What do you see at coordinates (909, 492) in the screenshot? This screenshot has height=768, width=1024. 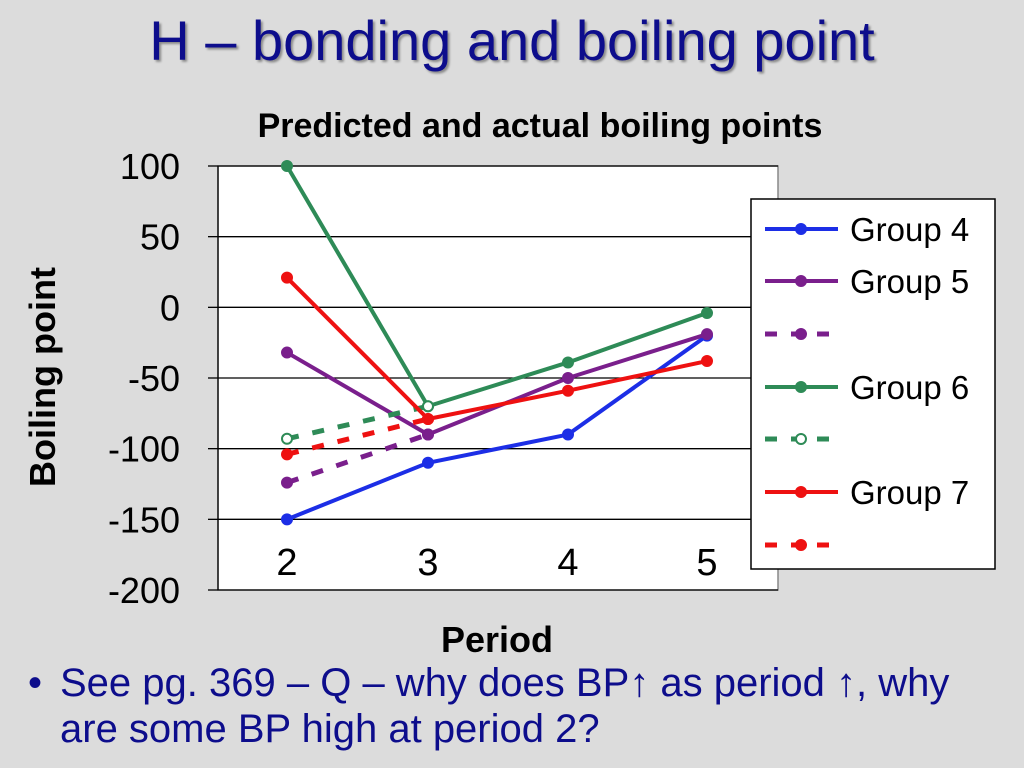 I see `legend-label: Group 7` at bounding box center [909, 492].